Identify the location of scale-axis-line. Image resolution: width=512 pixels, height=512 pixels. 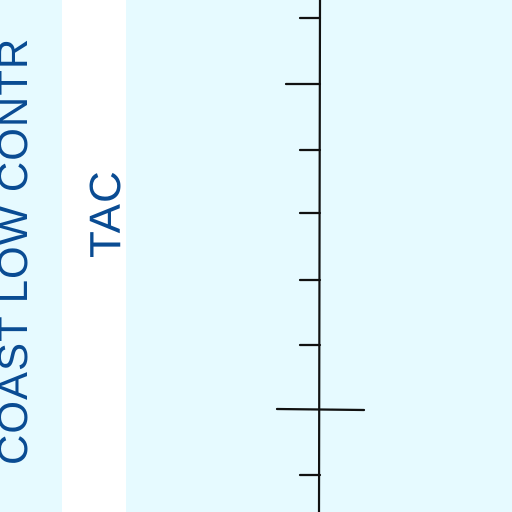
(319, 256).